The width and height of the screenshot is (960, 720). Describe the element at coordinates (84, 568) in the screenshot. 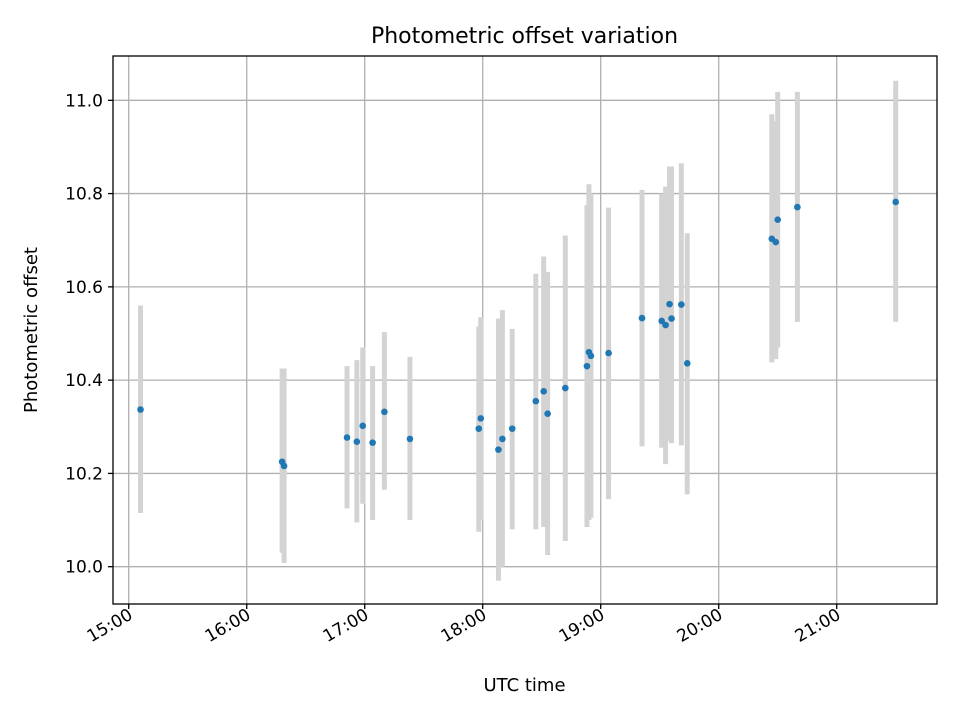

I see `y-tick-label: 10.0` at that location.